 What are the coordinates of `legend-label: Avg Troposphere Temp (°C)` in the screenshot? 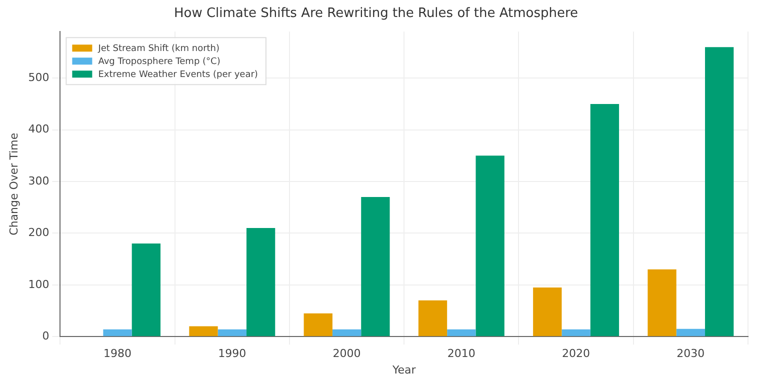 It's located at (159, 61).